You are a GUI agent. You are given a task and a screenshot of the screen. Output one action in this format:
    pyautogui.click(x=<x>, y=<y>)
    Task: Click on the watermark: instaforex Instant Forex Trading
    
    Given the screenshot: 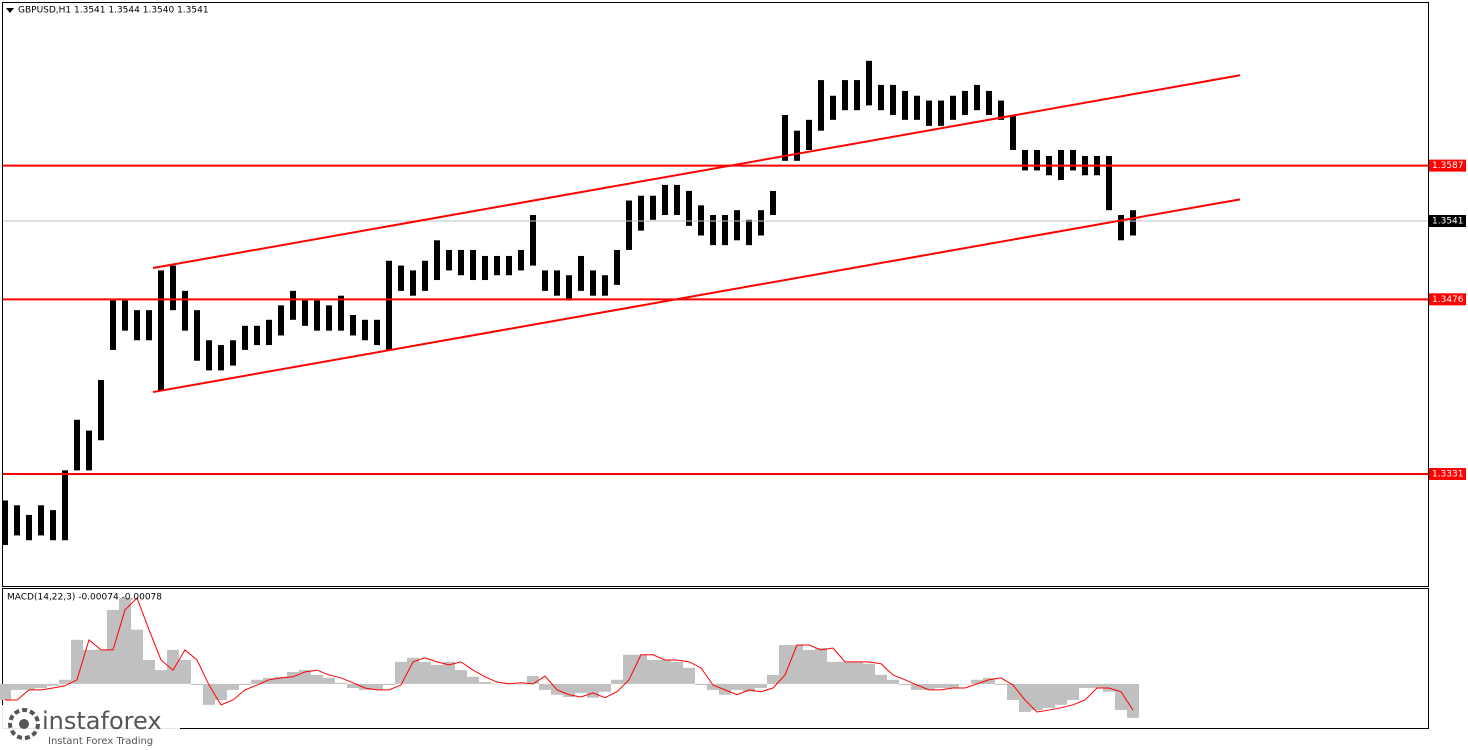 What is the action you would take?
    pyautogui.click(x=90, y=727)
    